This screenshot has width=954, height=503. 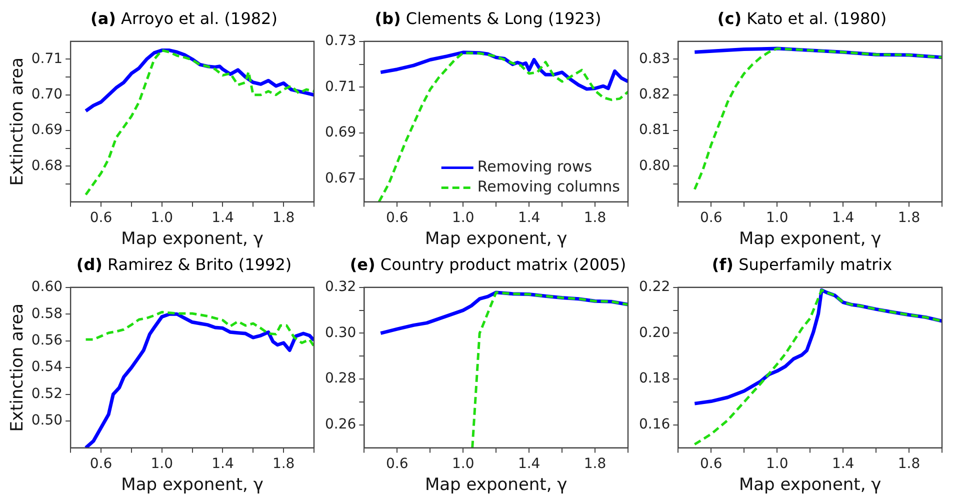 I want to click on y-tick-label: 0.58, so click(x=47, y=314).